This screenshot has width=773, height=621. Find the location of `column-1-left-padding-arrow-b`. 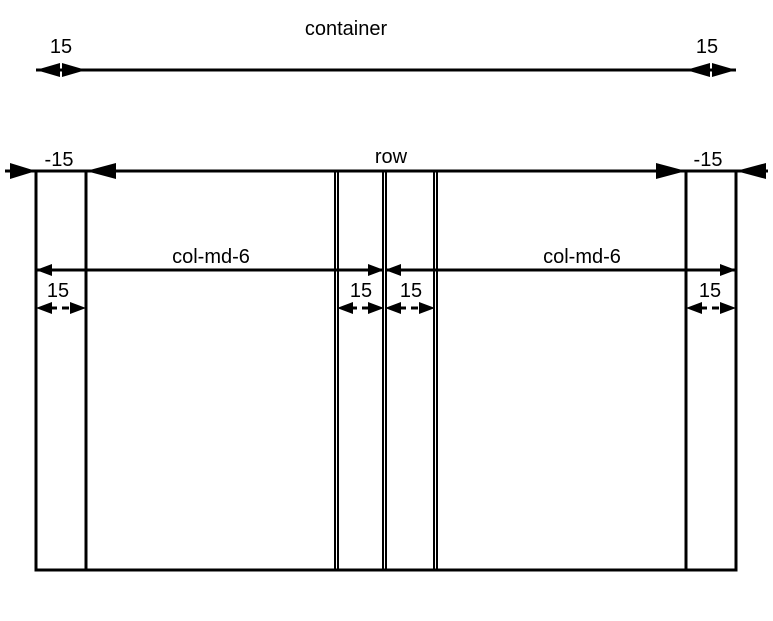

column-1-left-padding-arrow-b is located at coordinates (78, 308).